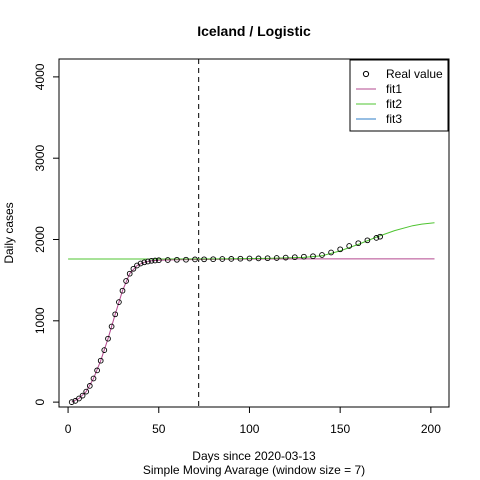 This screenshot has width=480, height=480. I want to click on x-axis: 0 50 100 150 200, so click(253, 421).